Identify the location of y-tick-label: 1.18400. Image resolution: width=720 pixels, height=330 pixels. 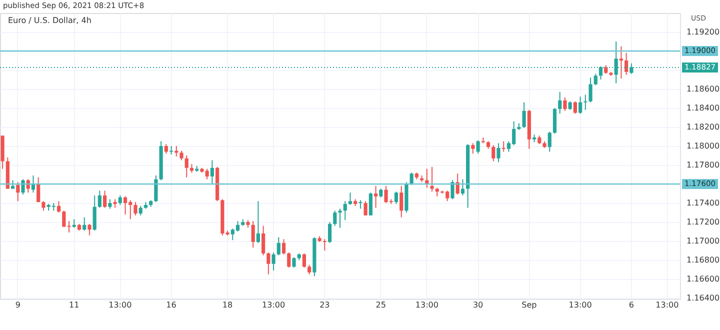
(703, 108).